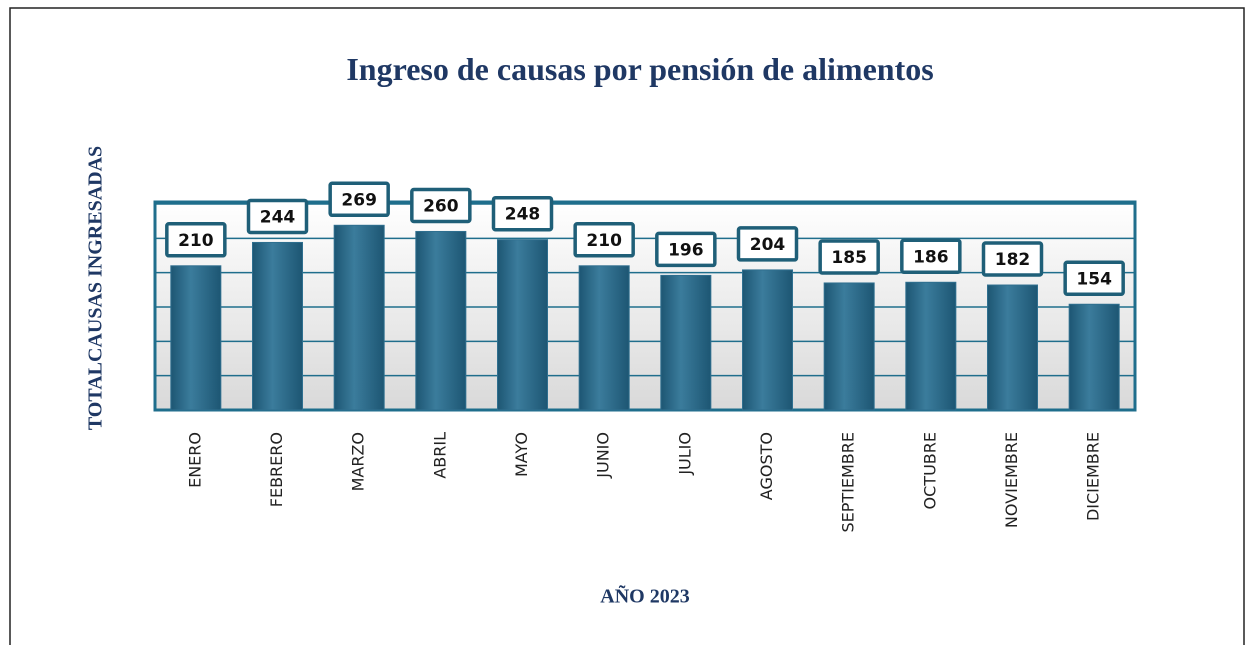 The height and width of the screenshot is (645, 1254). Describe the element at coordinates (521, 454) in the screenshot. I see `x-tick-label: MAYO` at that location.